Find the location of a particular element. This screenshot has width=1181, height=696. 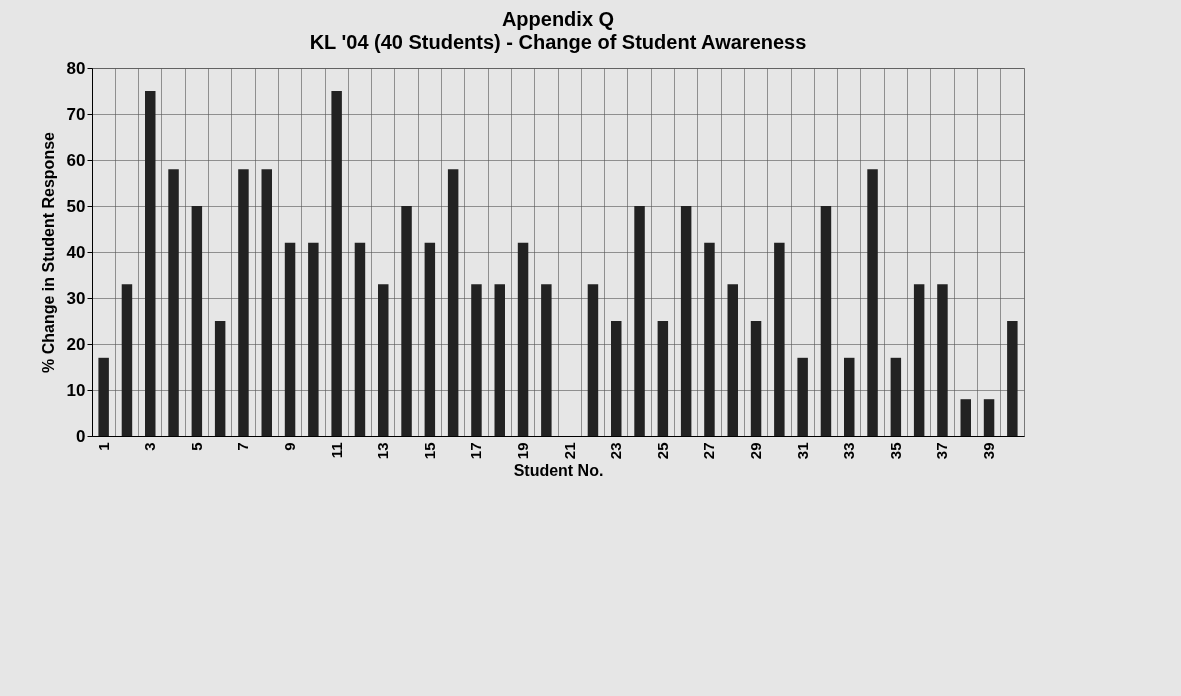

y-tick-label: 60 is located at coordinates (76, 160).